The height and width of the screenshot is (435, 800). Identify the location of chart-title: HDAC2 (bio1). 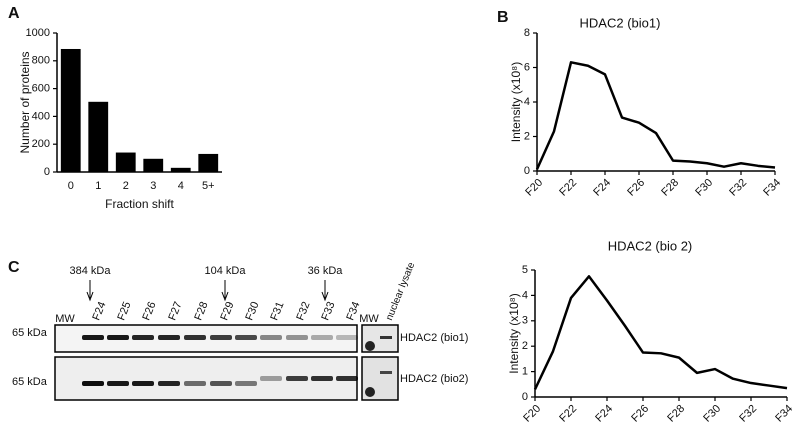
(620, 22).